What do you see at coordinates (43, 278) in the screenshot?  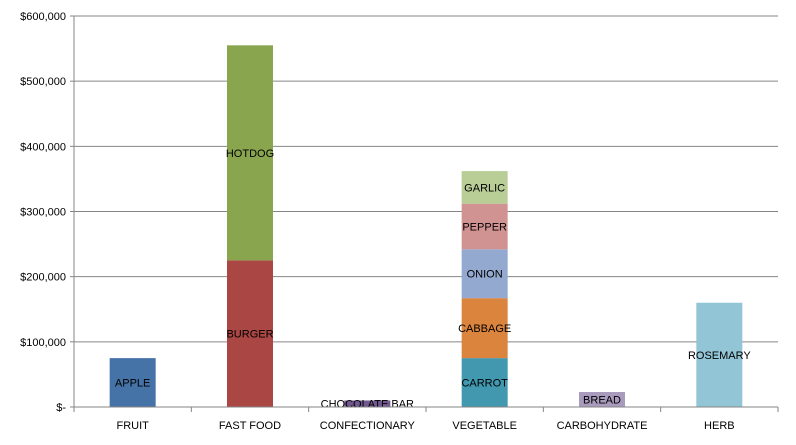 I see `y-tick-label: $200,000` at bounding box center [43, 278].